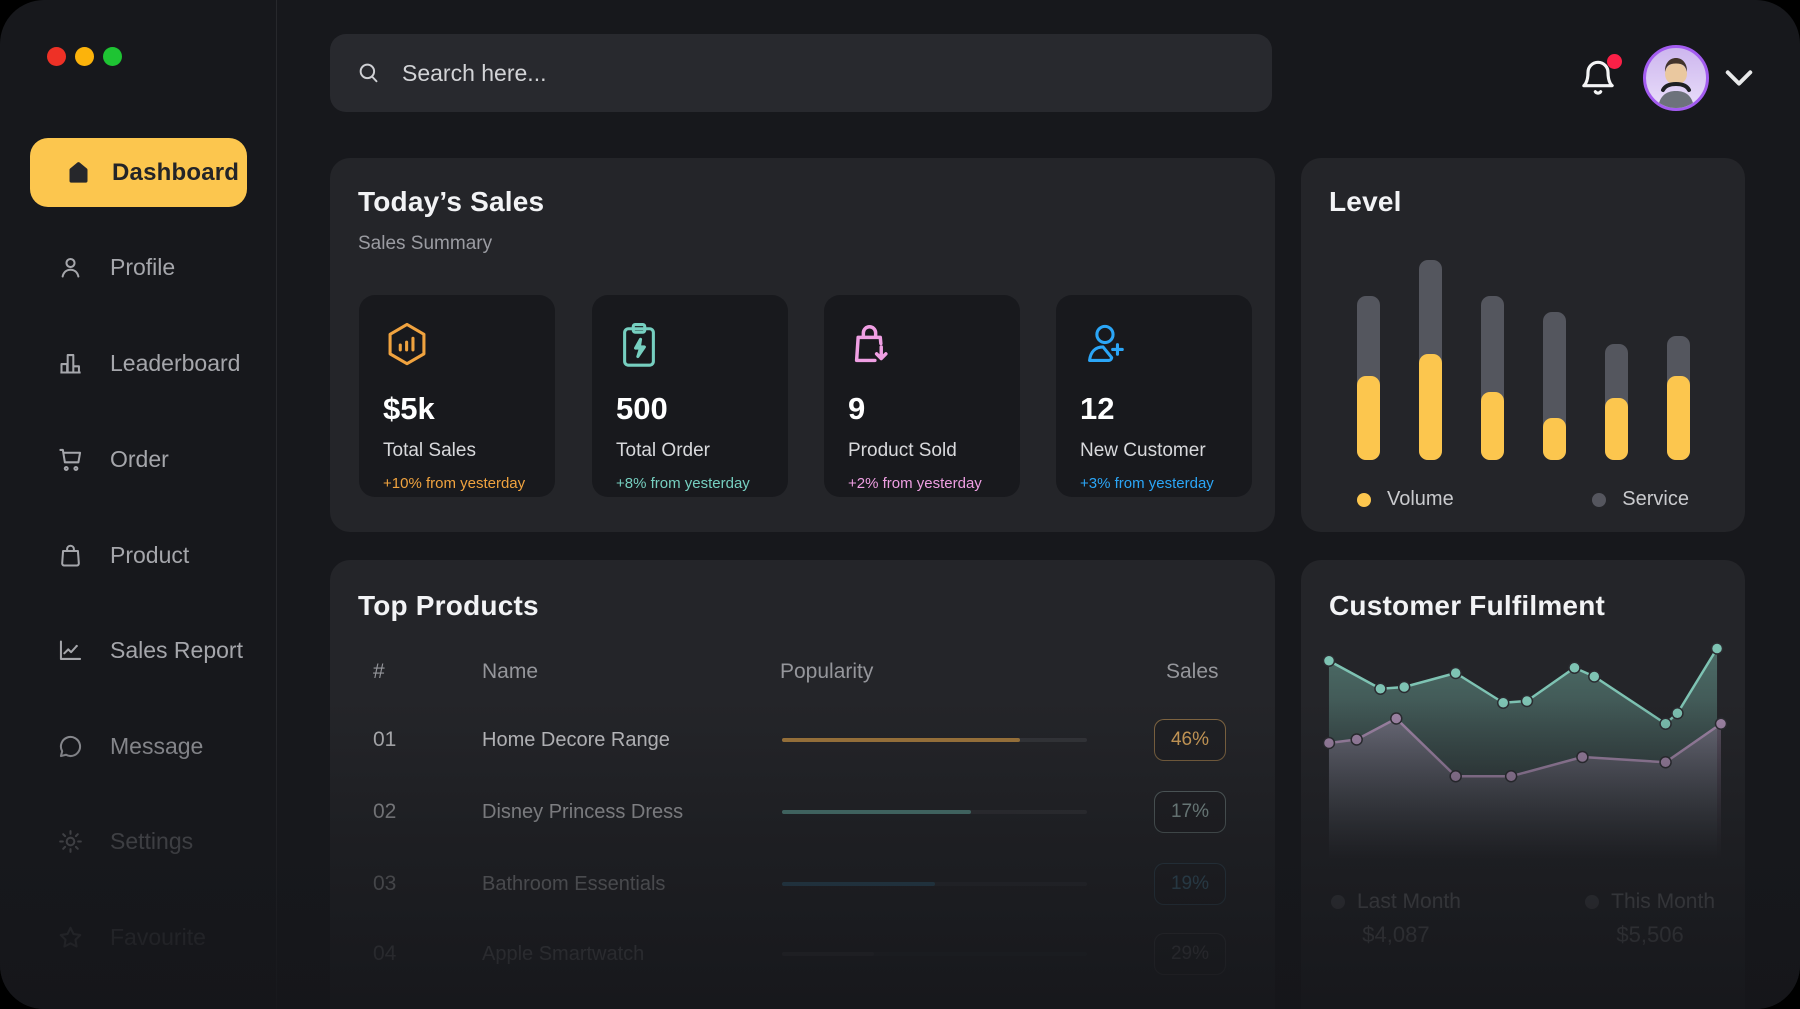 This screenshot has width=1800, height=1009. Describe the element at coordinates (1663, 901) in the screenshot. I see `legend-label: This Month` at that location.